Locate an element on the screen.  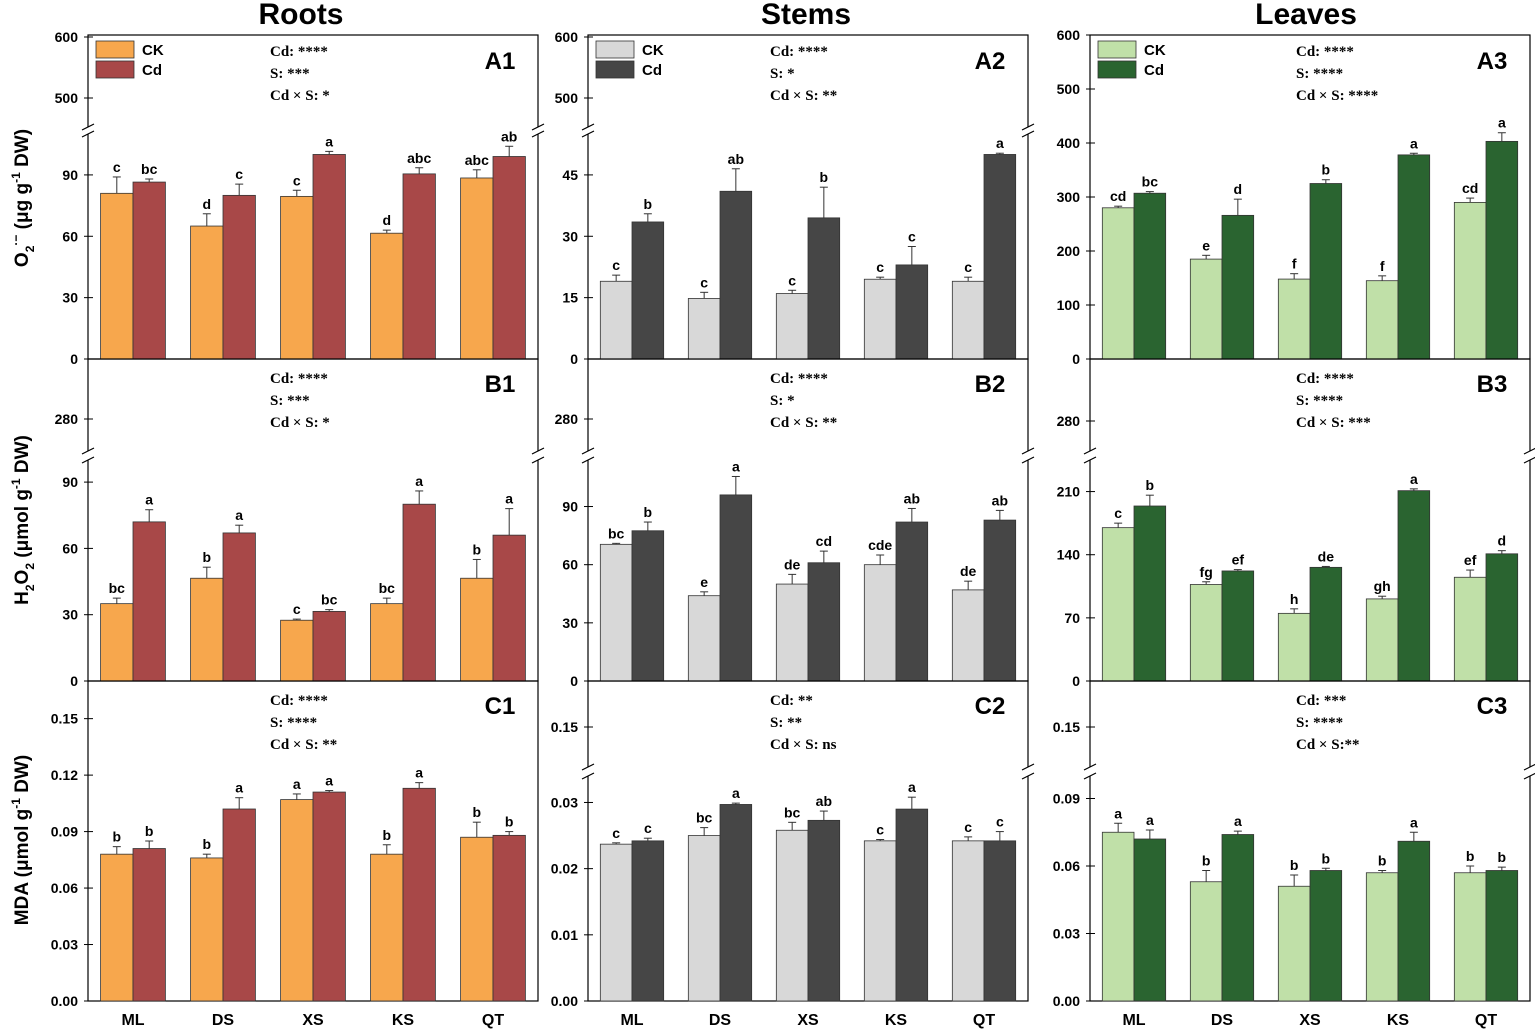
stats-line: Cd: **** is located at coordinates (799, 379).